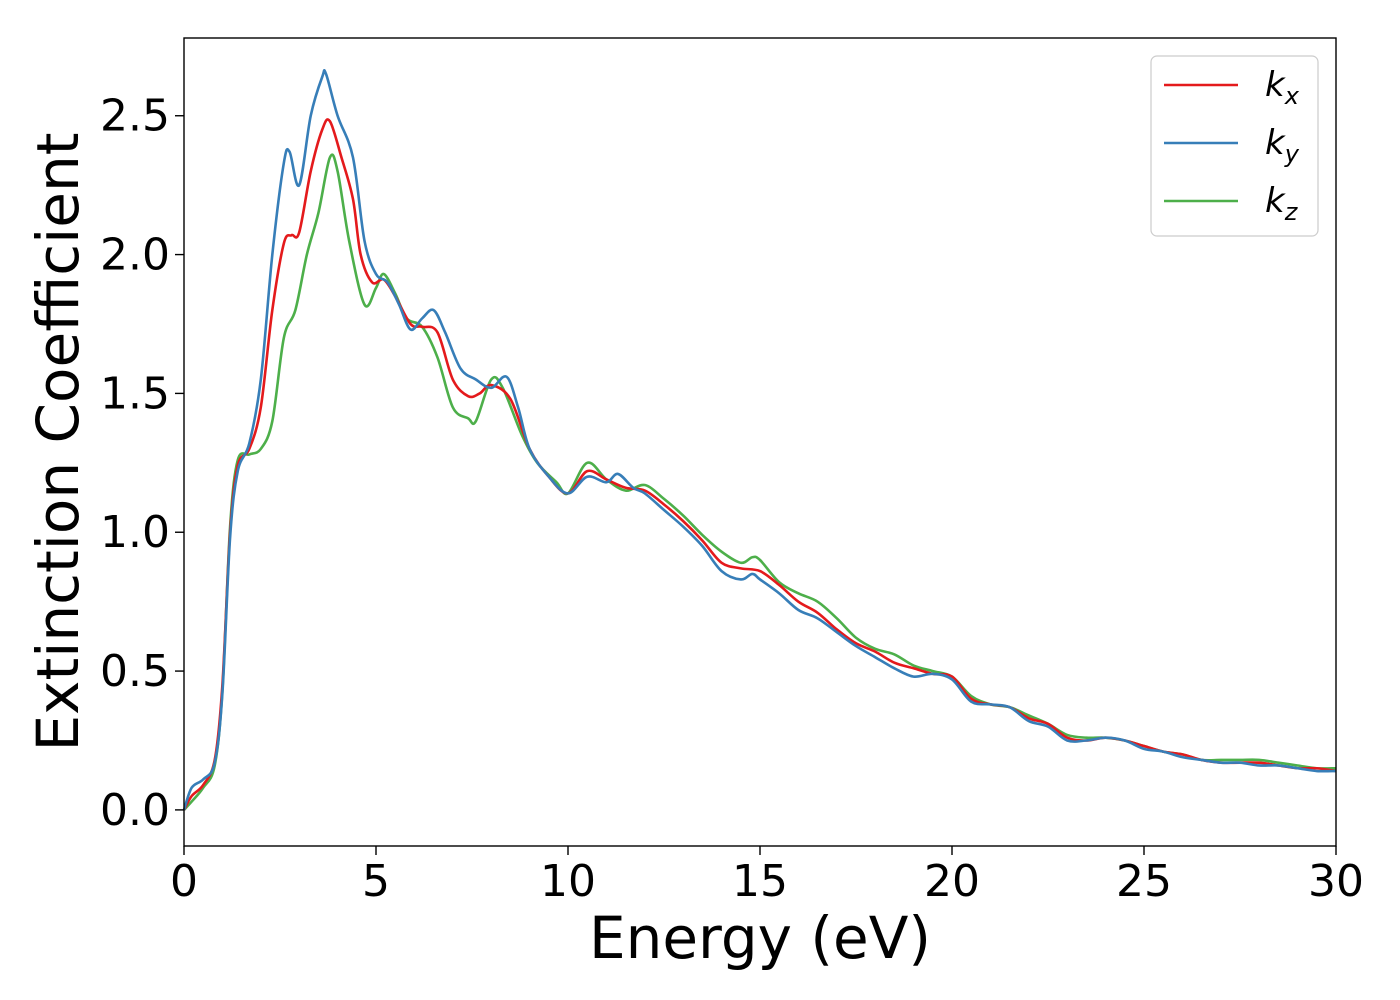 Image resolution: width=1400 pixels, height=1000 pixels. I want to click on y-axis: 0.0 0.5 1.0 1.5 2.0 2.5, so click(142, 463).